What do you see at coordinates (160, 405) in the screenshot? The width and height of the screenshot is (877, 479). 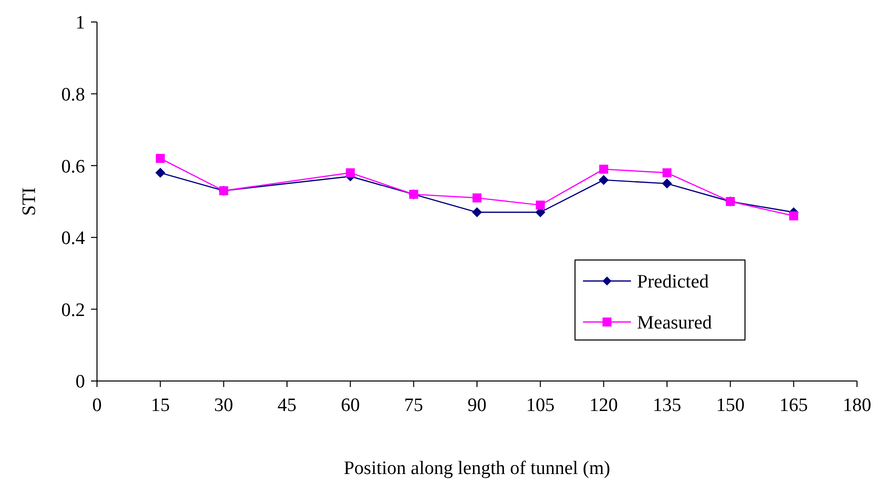 I see `x-tick-label: 15` at bounding box center [160, 405].